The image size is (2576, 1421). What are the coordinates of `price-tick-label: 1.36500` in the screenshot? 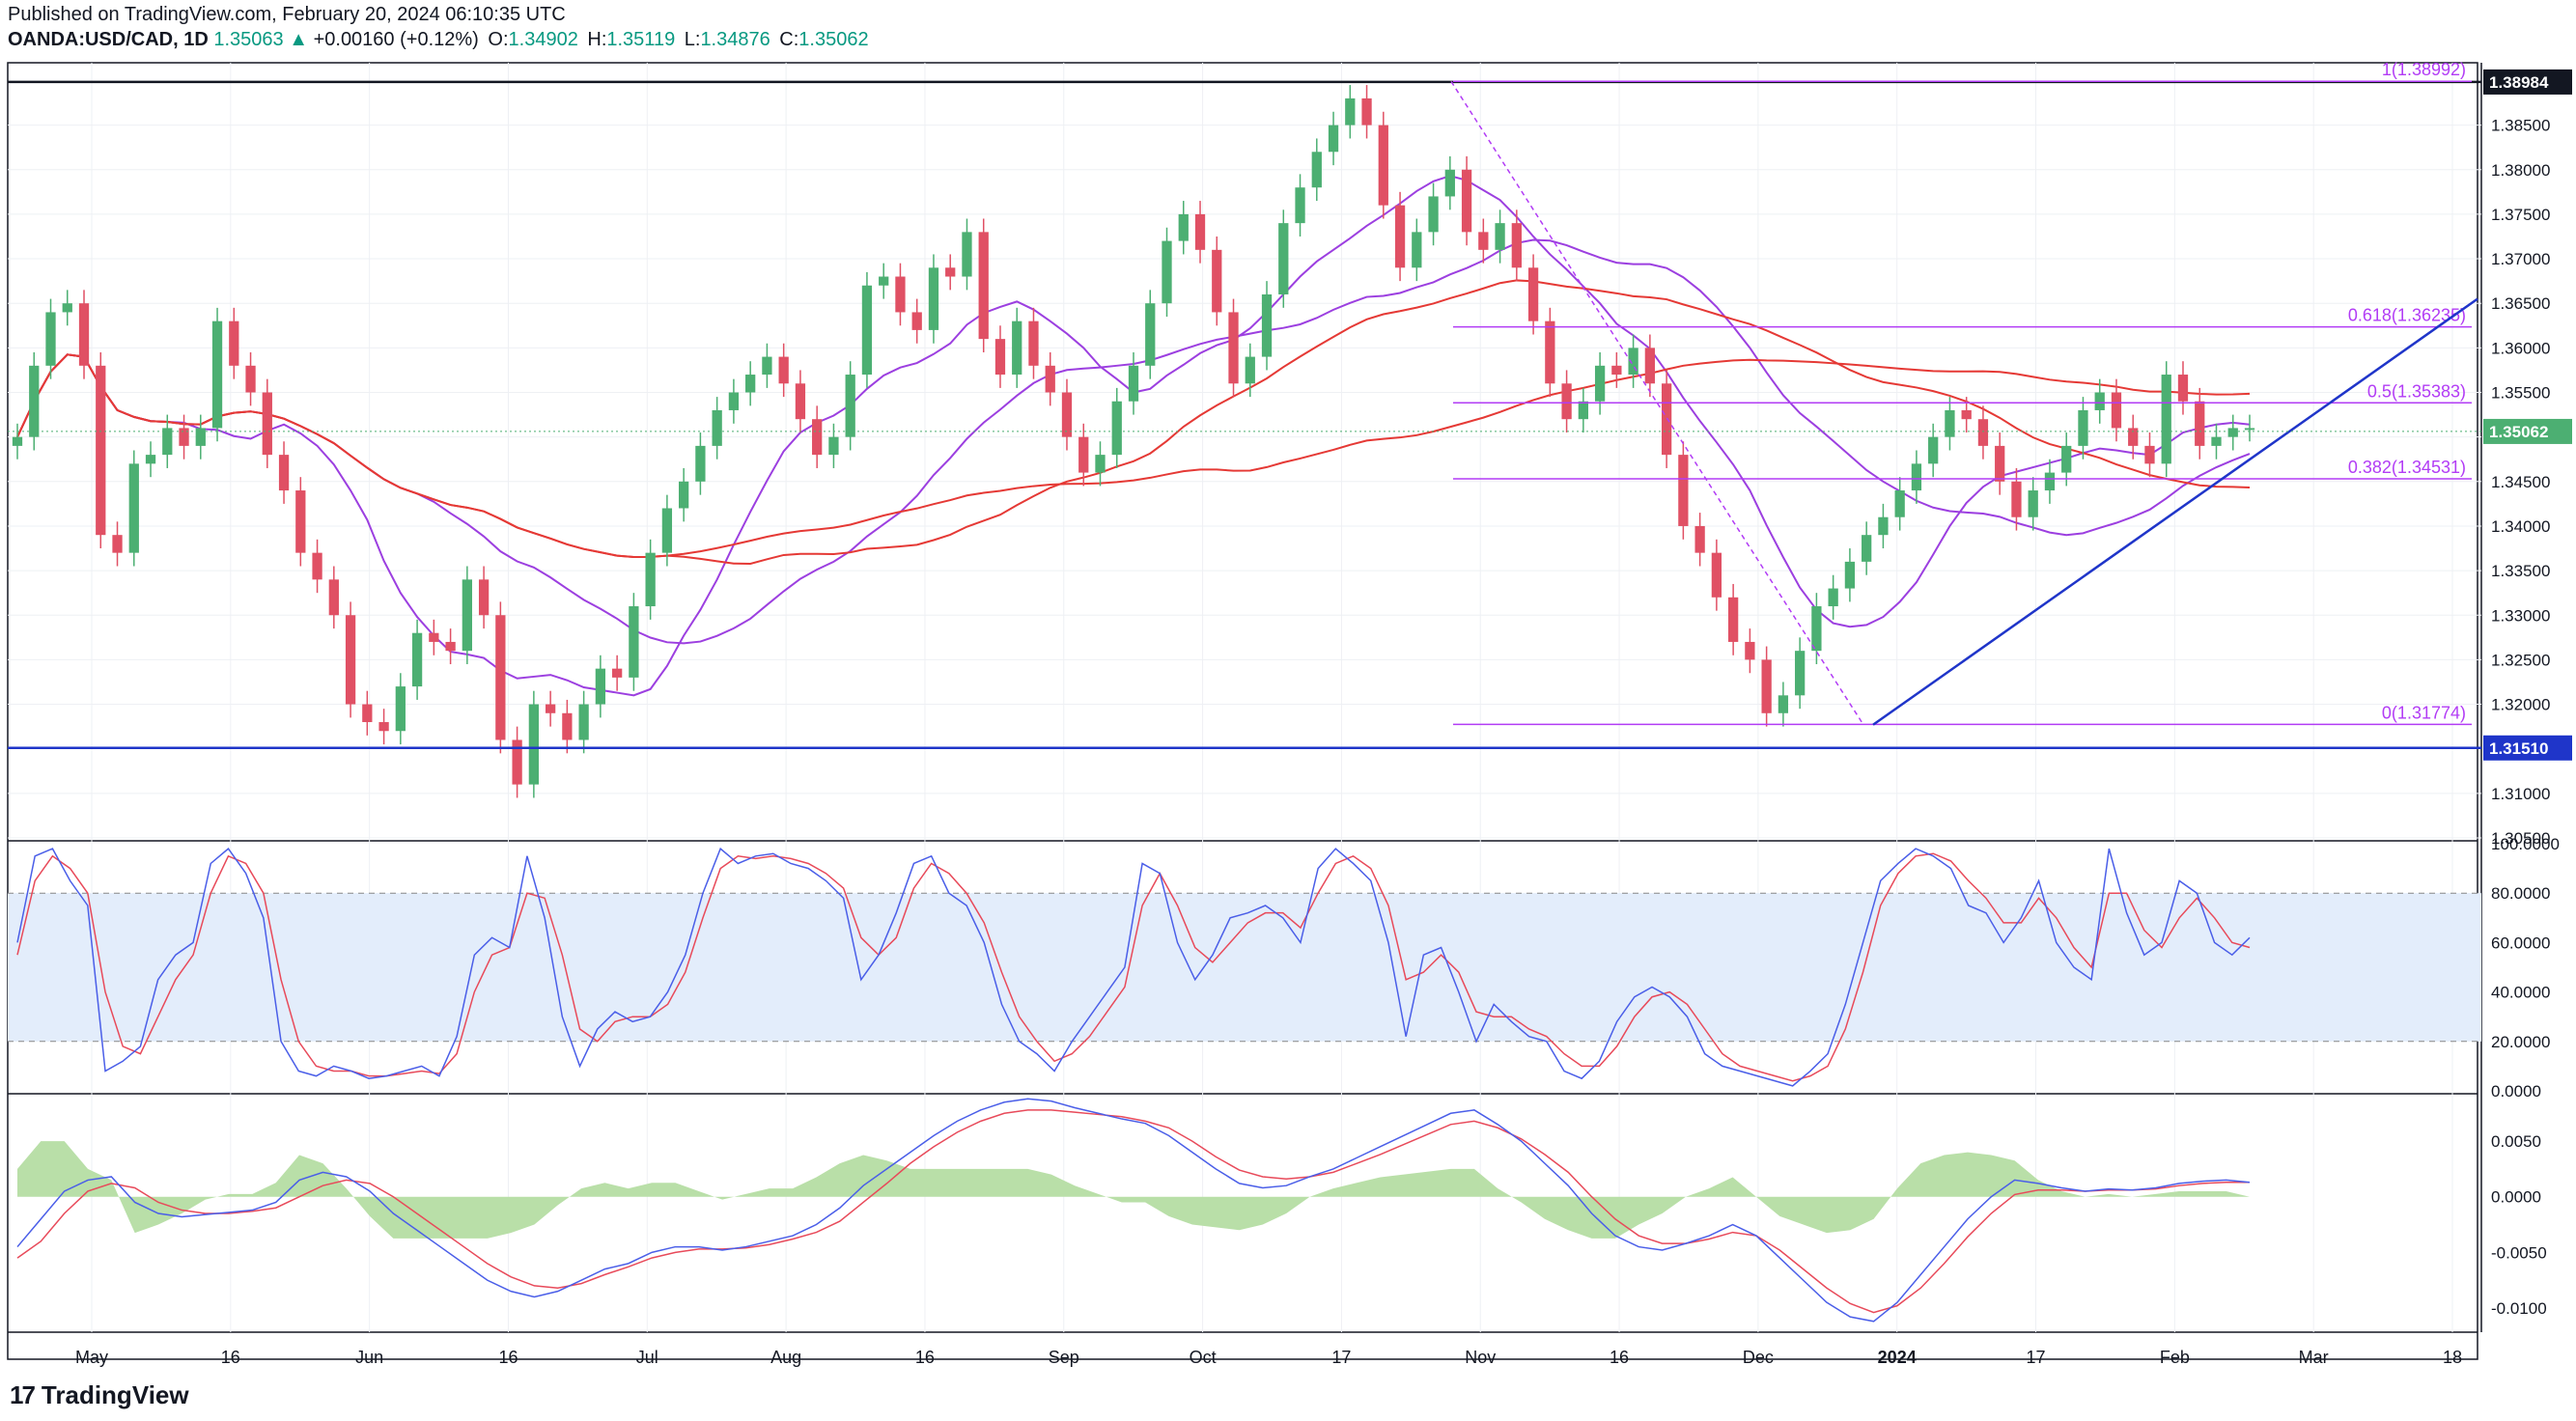 It's located at (2521, 303).